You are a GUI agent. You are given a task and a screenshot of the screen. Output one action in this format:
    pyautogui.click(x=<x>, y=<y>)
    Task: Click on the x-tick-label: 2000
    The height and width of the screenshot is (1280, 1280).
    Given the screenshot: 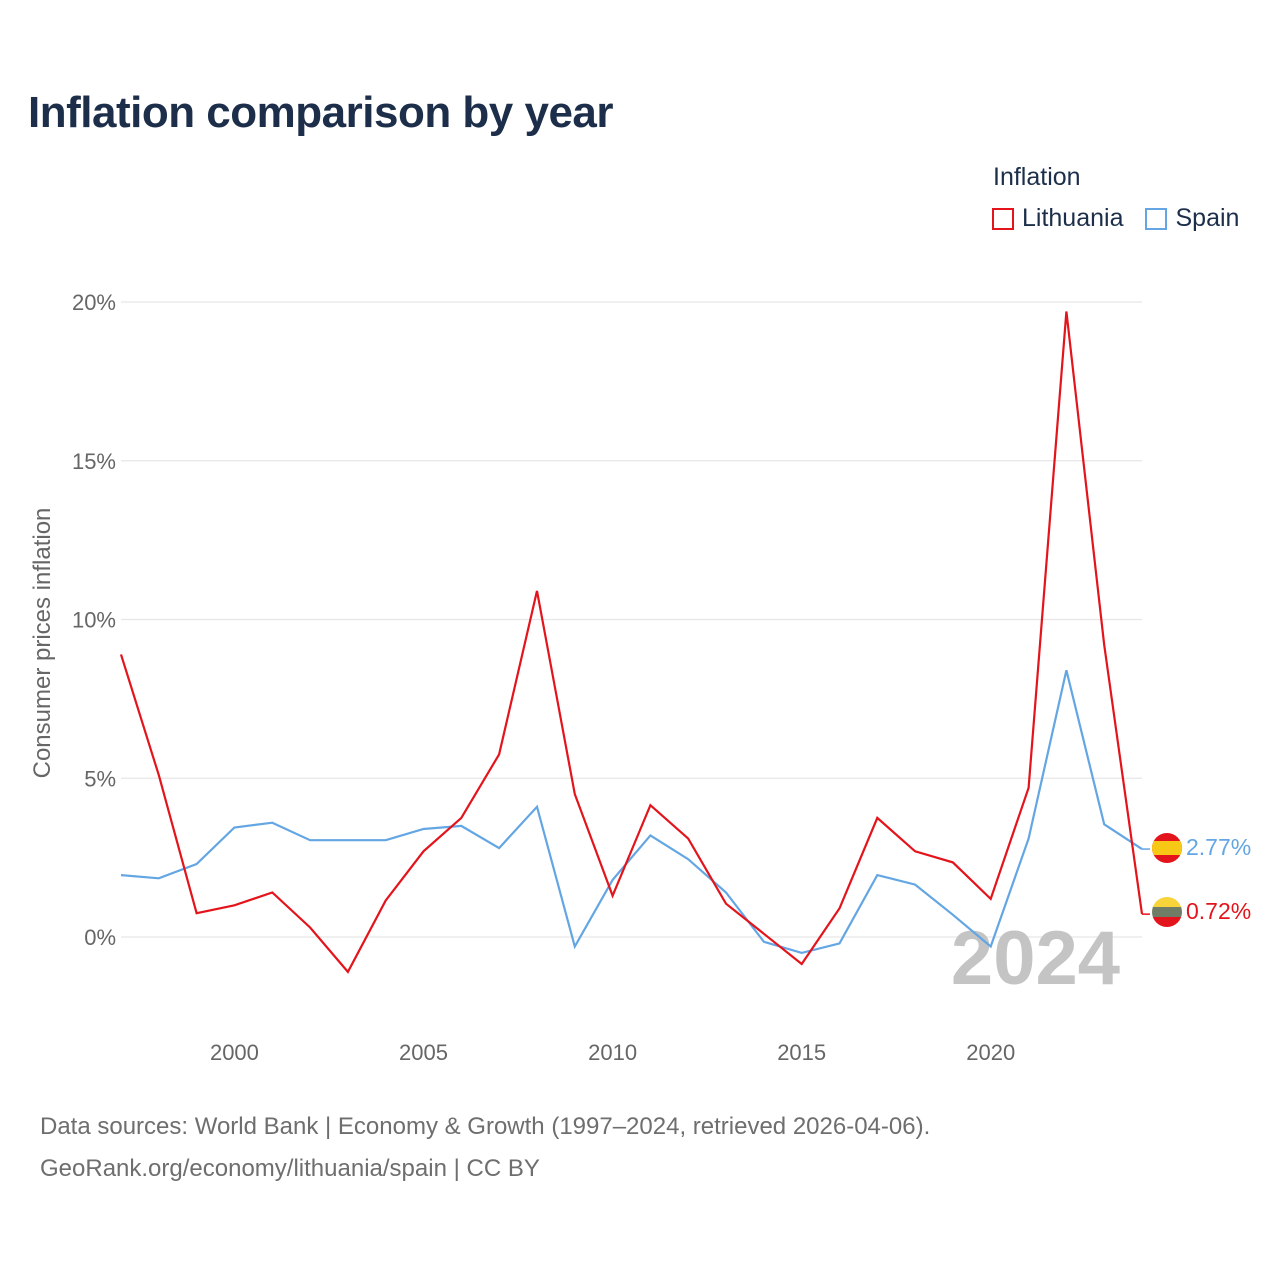 What is the action you would take?
    pyautogui.click(x=234, y=1052)
    